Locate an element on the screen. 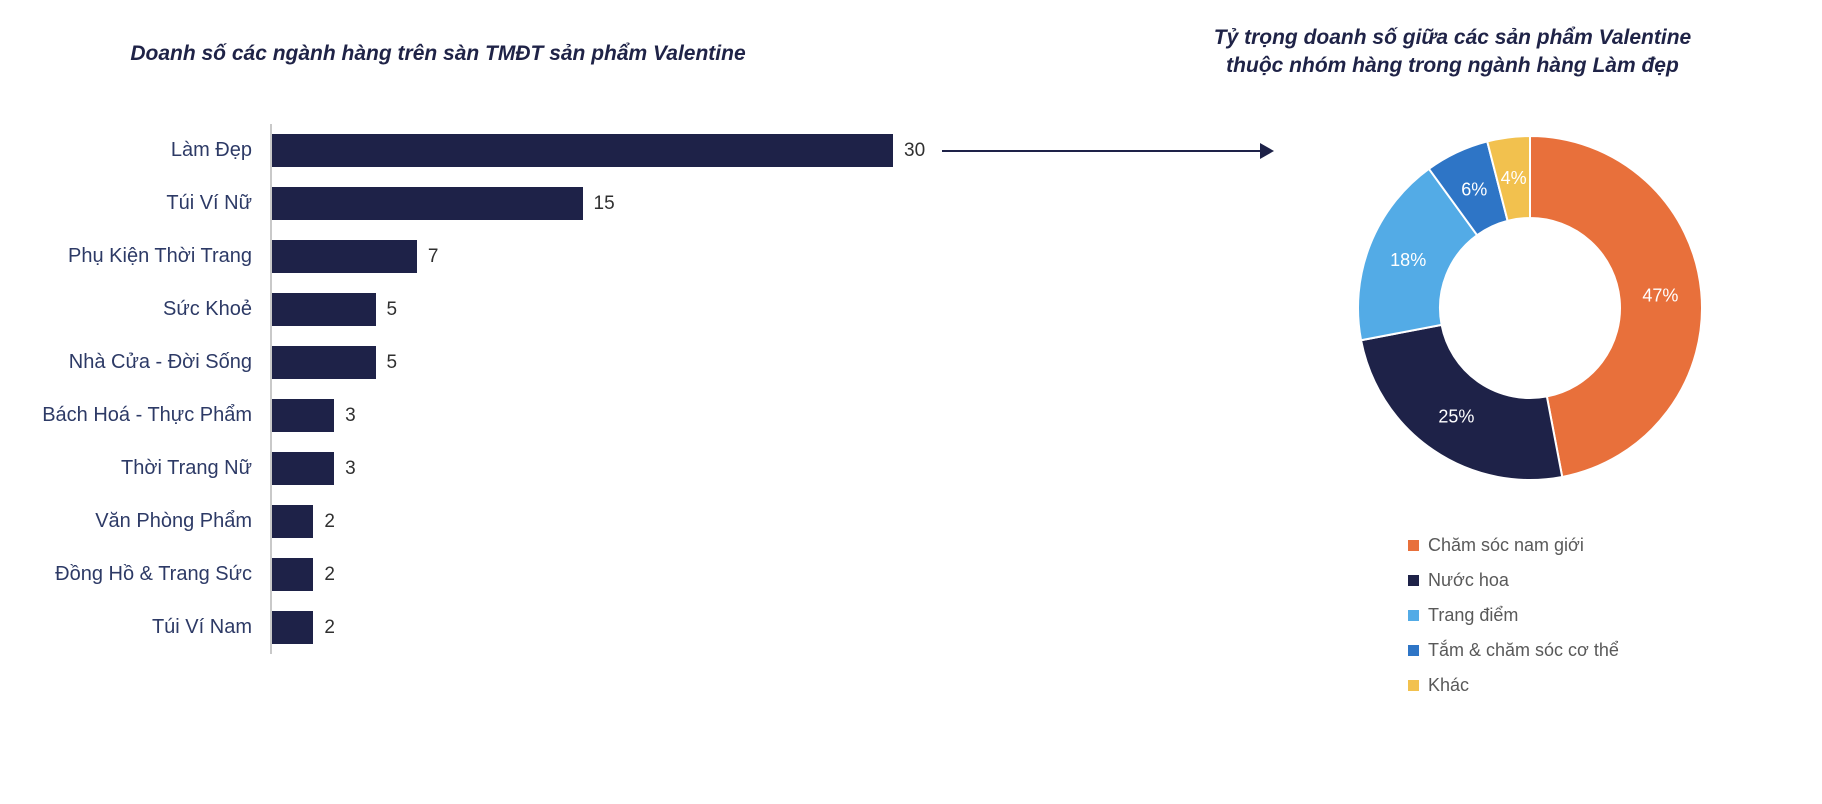  bar-row: Túi Ví Nữ 15 is located at coordinates (520, 203).